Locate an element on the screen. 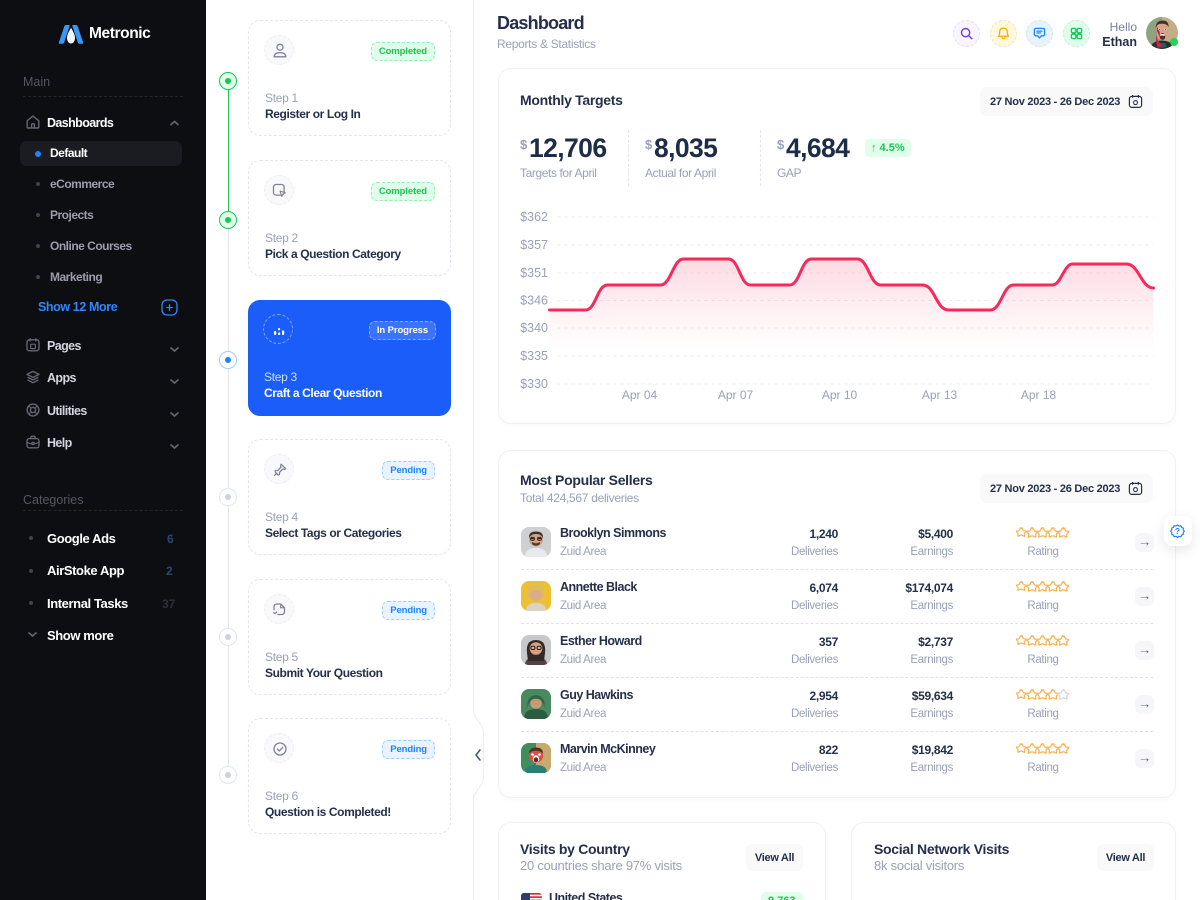  svg-text: $330 is located at coordinates (534, 384).